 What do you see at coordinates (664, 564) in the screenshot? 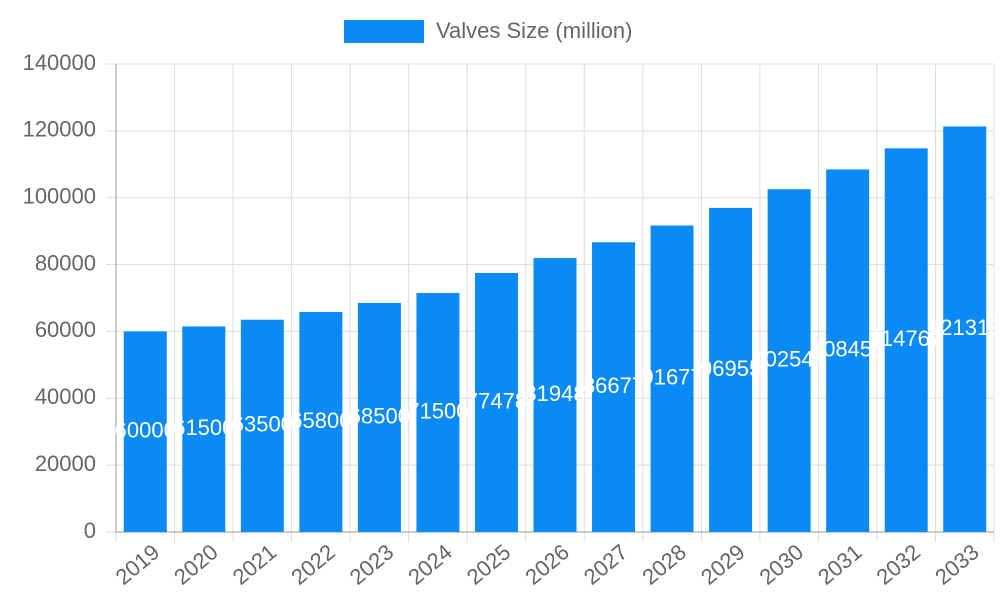
I see `x-tick-label: 2028` at bounding box center [664, 564].